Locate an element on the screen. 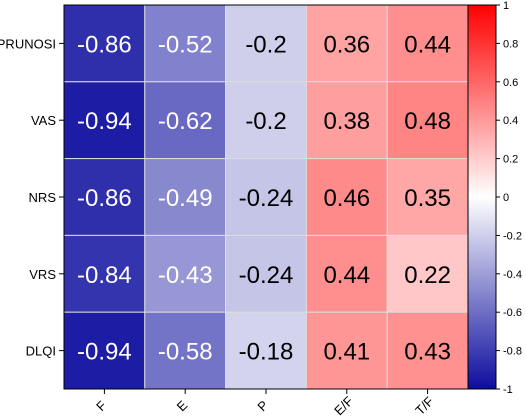 Image resolution: width=526 pixels, height=419 pixels. colorbar-tick-label: 1 is located at coordinates (506, 6).